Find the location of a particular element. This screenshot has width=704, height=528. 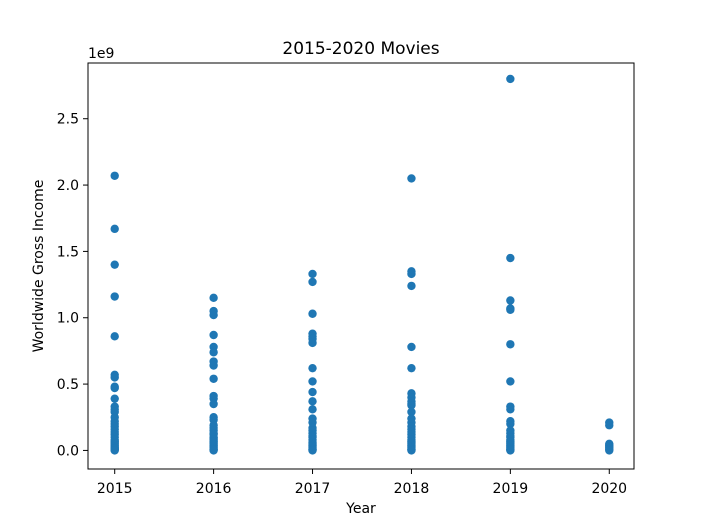

y-axis-ticks: 0.0 0.5 1.0 1.5 2.0 2.5 is located at coordinates (72, 285).